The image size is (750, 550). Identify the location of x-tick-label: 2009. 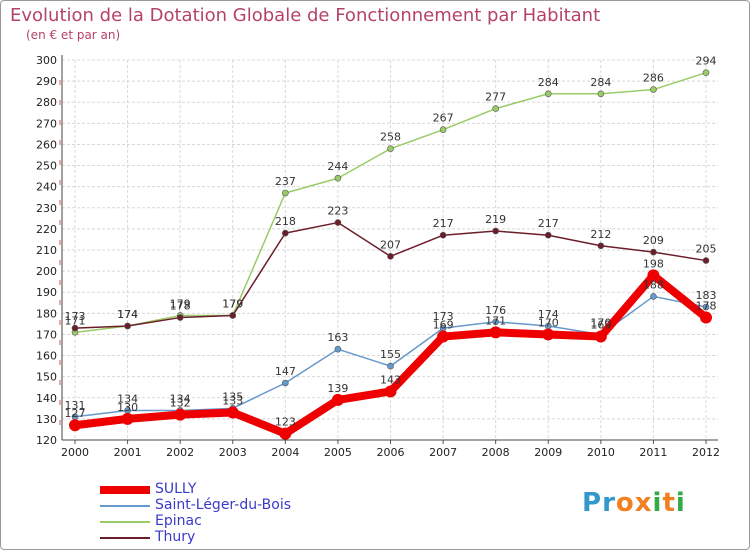
(548, 452).